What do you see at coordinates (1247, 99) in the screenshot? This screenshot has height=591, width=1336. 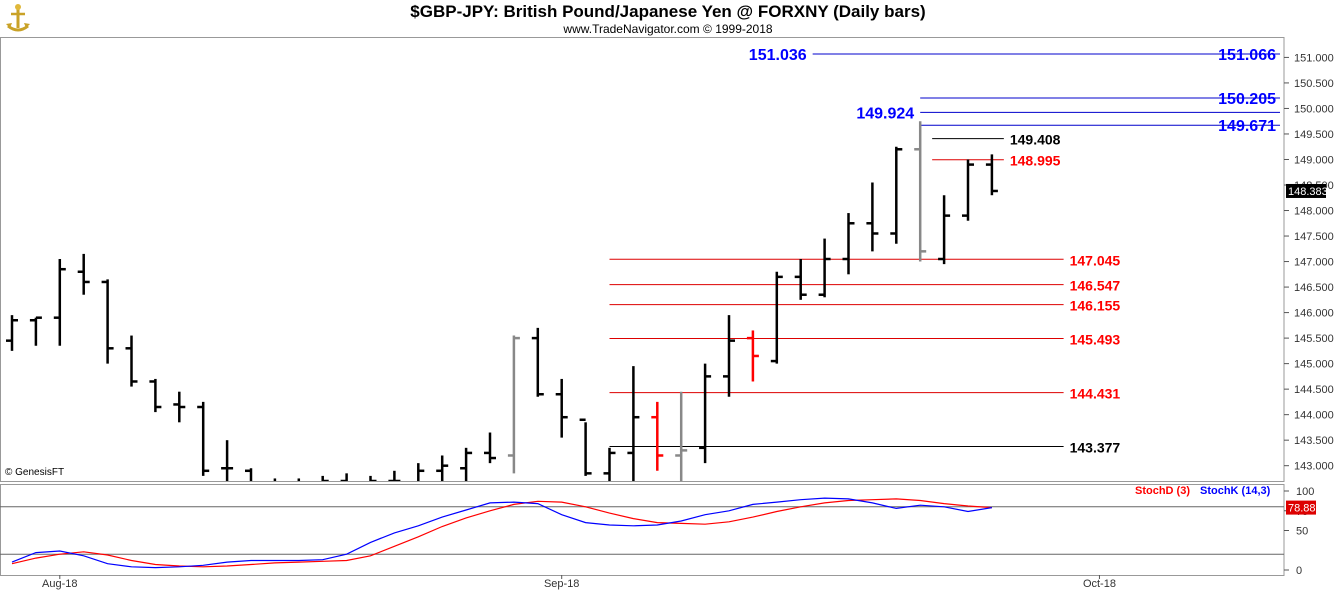 I see `level-label-right: 150.205` at bounding box center [1247, 99].